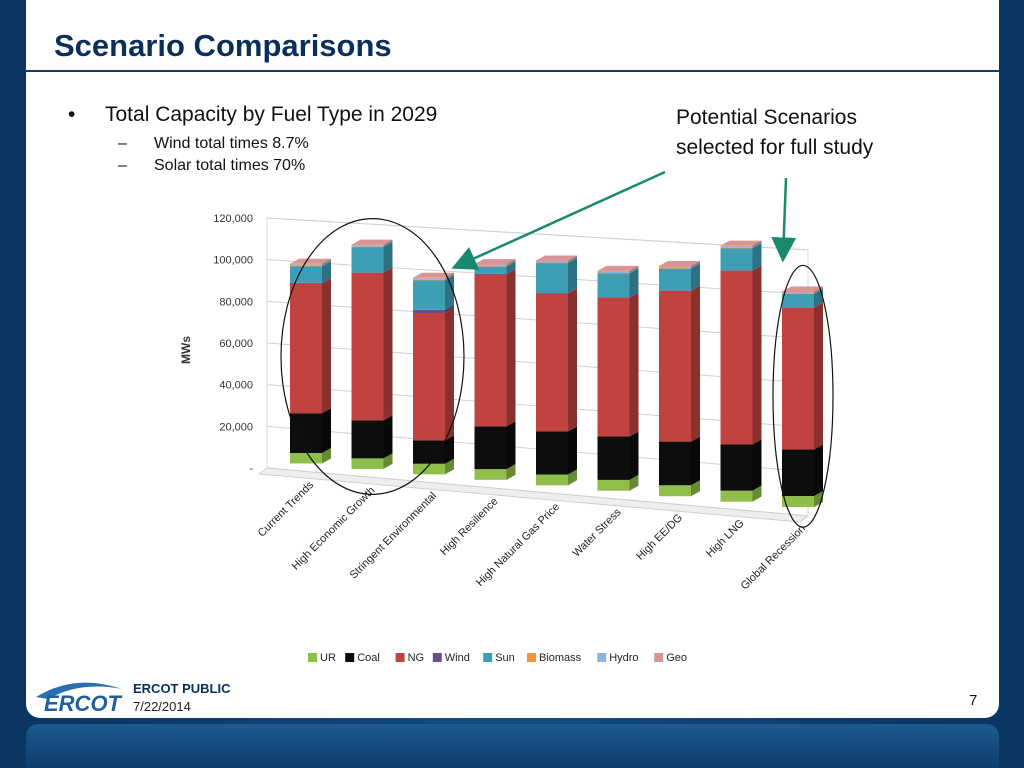 The image size is (1024, 768). Describe the element at coordinates (236, 386) in the screenshot. I see `y-tick-label: 40,000` at that location.